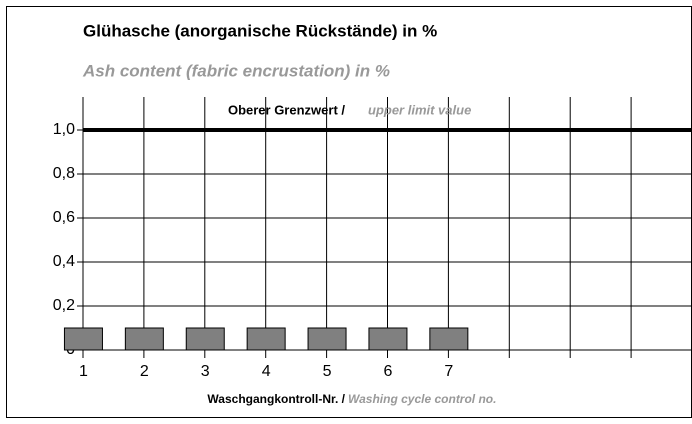 The height and width of the screenshot is (424, 692). I want to click on y-tick-label: 1,0, so click(64, 129).